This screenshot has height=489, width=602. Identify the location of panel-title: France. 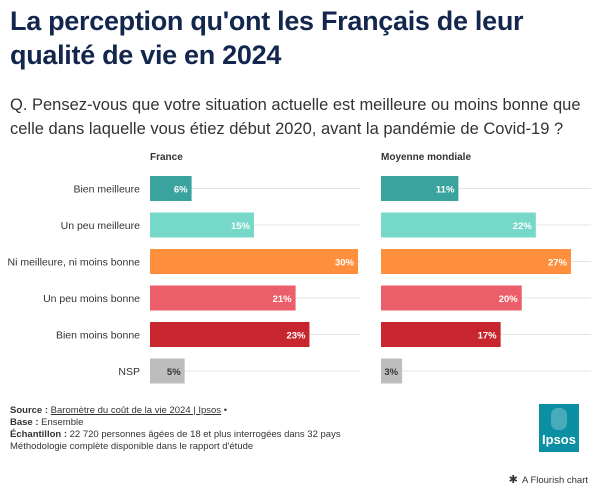
(166, 157).